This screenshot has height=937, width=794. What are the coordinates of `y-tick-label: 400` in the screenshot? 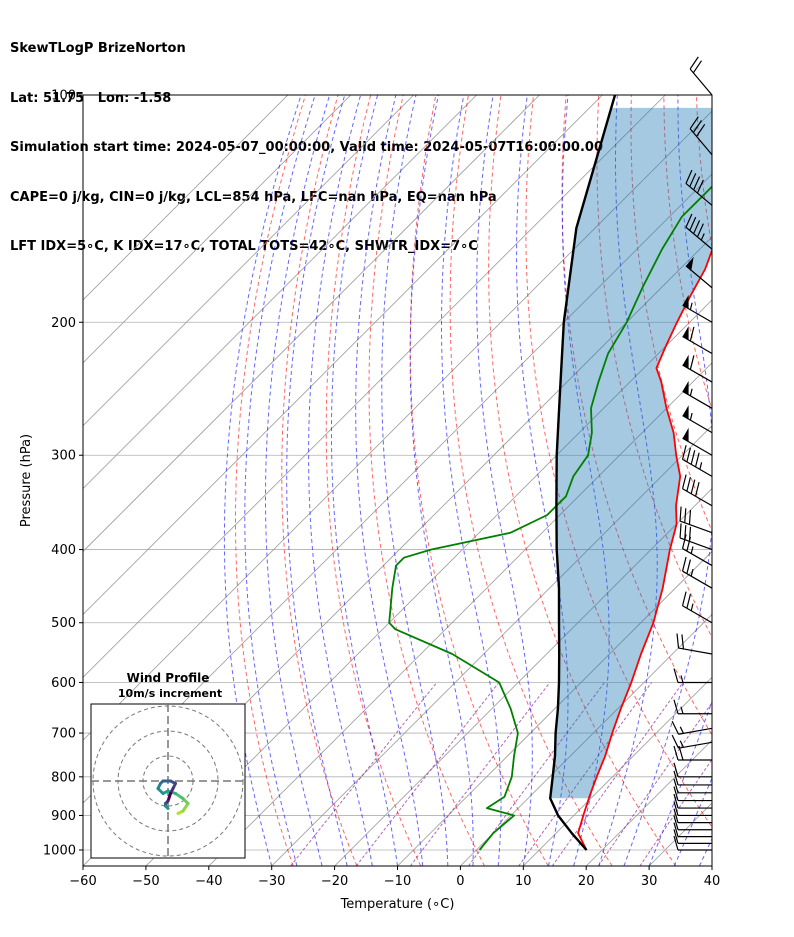 It's located at (63, 550).